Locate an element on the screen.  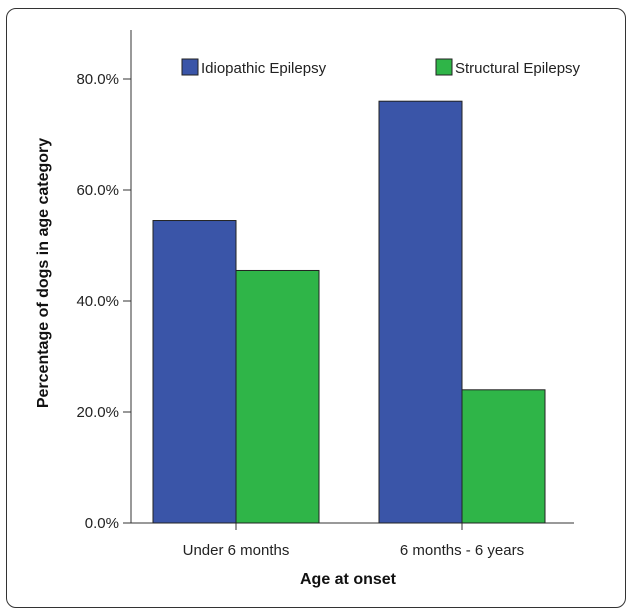
y-axis-title: Percentage of dogs in age category is located at coordinates (43, 273).